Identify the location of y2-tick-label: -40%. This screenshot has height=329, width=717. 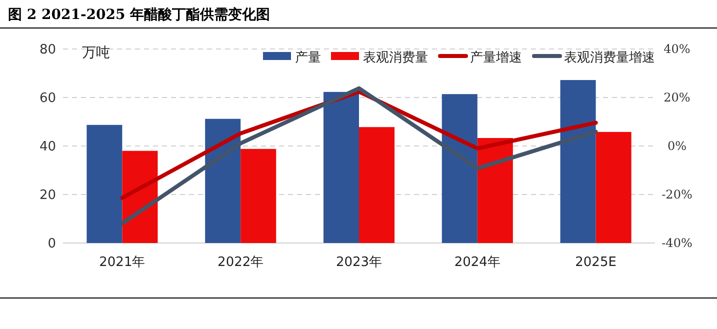
(677, 243).